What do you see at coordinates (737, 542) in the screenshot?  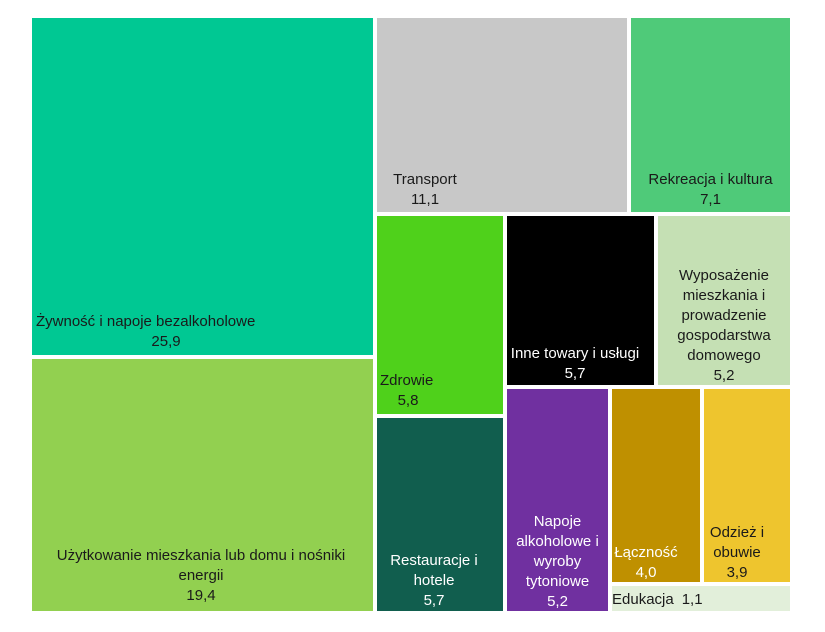 I see `tile-name: Odzież i obuwie` at bounding box center [737, 542].